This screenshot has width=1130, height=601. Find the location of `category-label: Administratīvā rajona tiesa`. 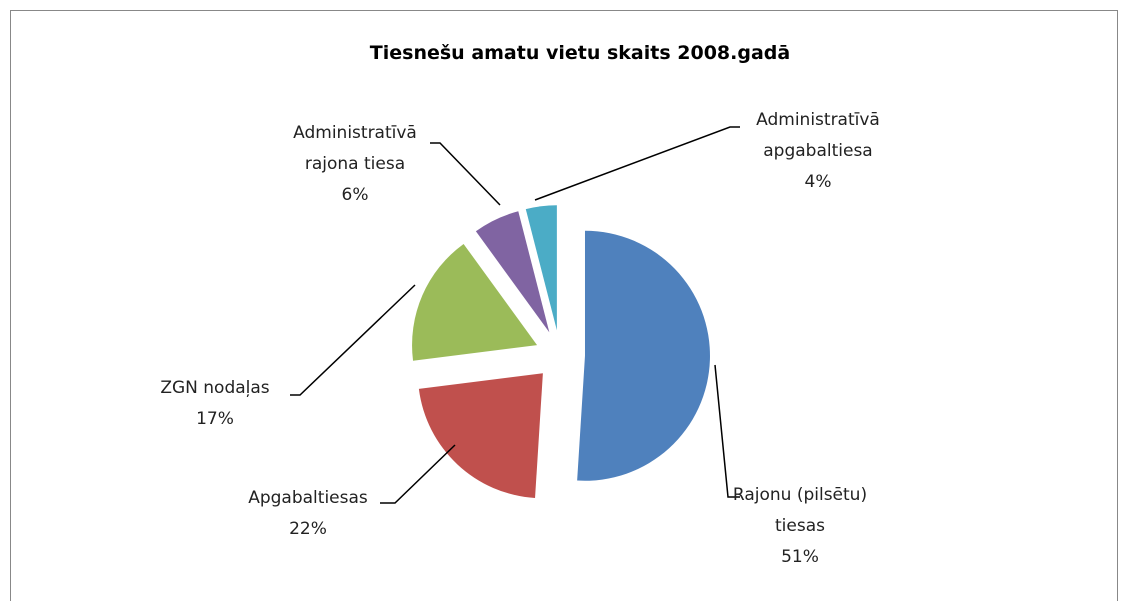

category-label: Administratīvā rajona tiesa is located at coordinates (355, 148).